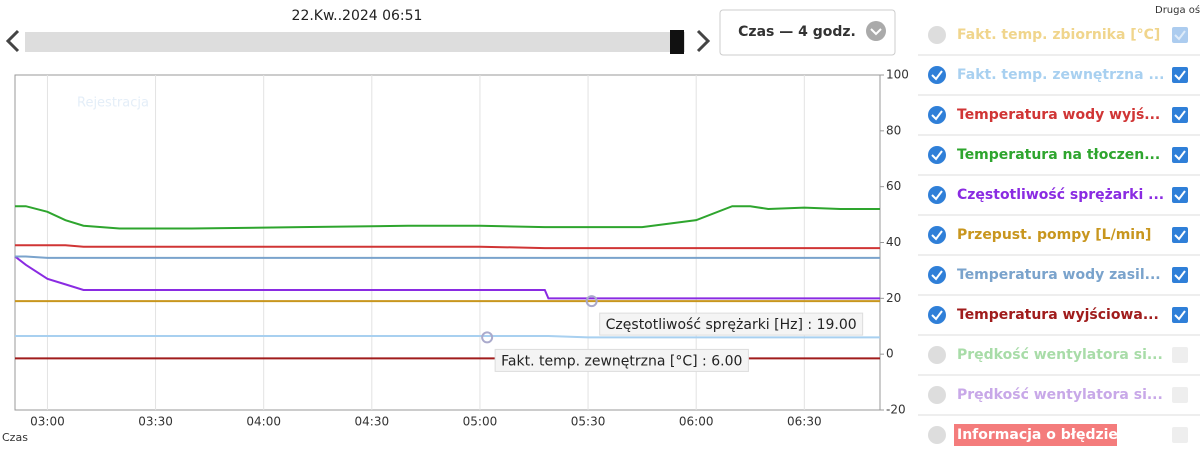 This screenshot has height=450, width=1200. I want to click on legend-item: Informacja o błędzie, so click(1058, 435).